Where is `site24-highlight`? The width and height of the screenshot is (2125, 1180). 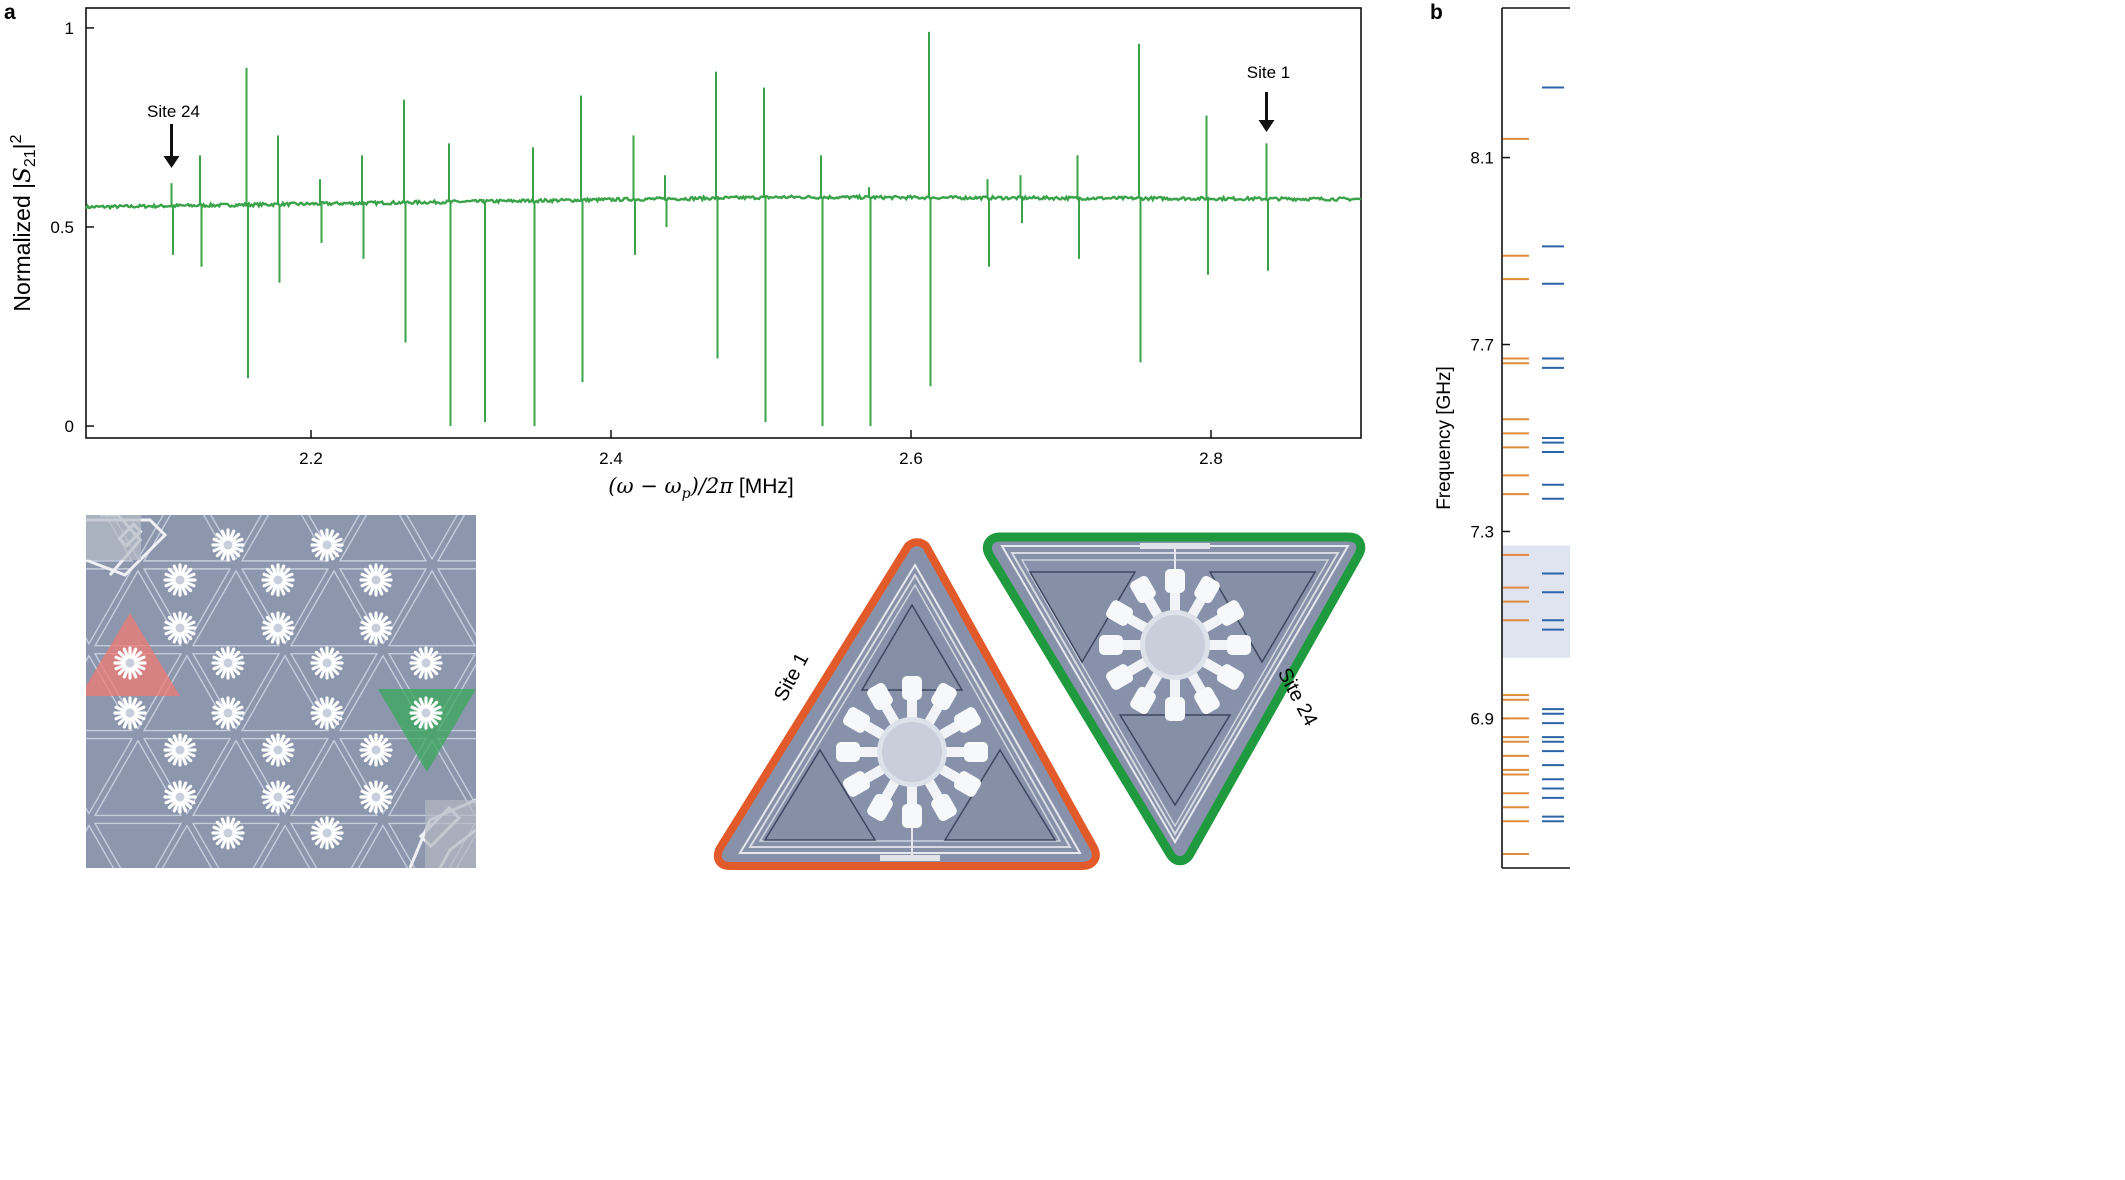 site24-highlight is located at coordinates (427, 730).